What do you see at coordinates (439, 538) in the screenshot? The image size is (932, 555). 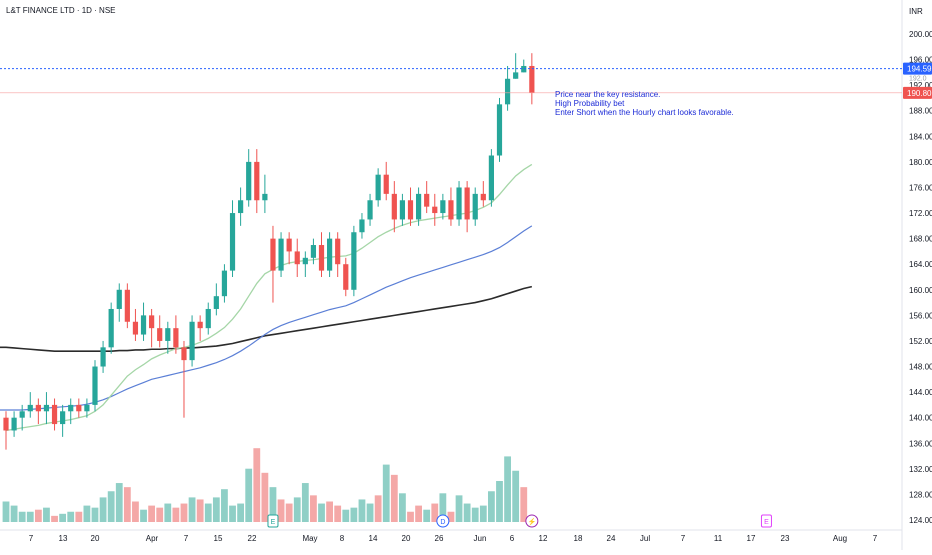 I see `x-tick-label: 26` at bounding box center [439, 538].